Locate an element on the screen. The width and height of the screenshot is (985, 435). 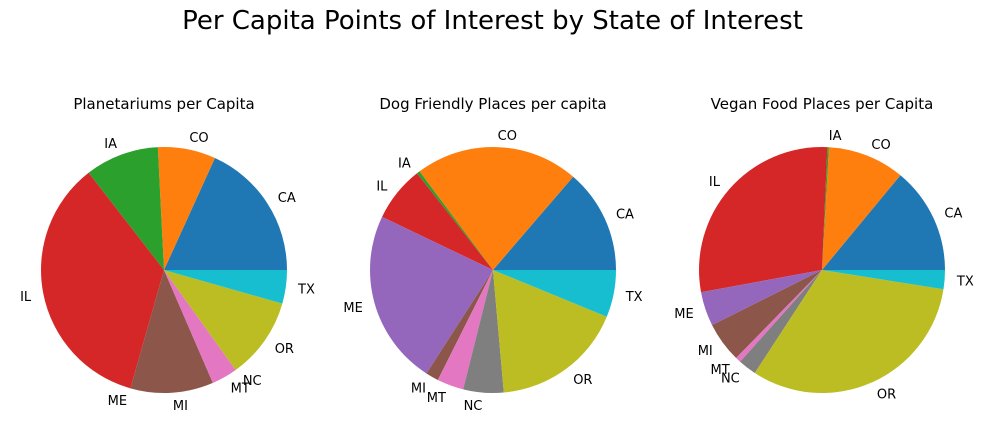
subplot-title: Vegan Food Places per Capita is located at coordinates (822, 104).